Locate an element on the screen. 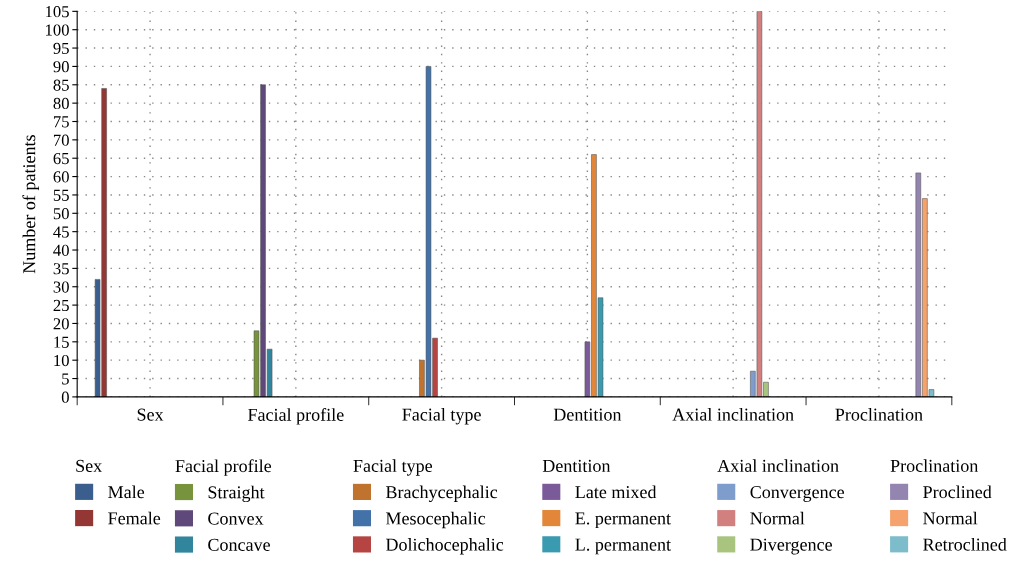 The height and width of the screenshot is (567, 1029). legend-label: E. permanent is located at coordinates (623, 520).